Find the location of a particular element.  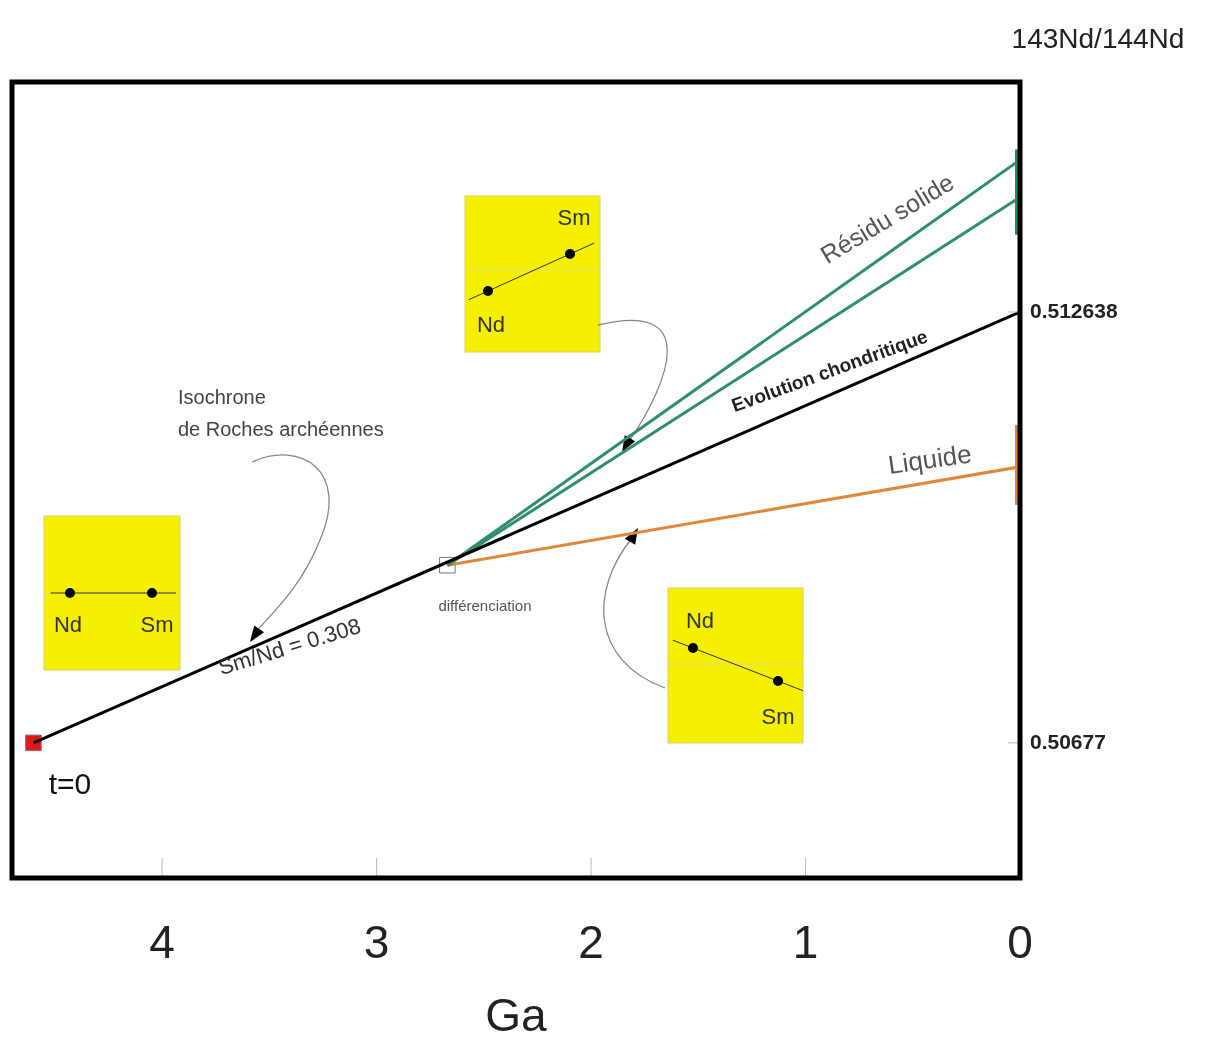

y-tick-label: 0.50677 is located at coordinates (1068, 741).